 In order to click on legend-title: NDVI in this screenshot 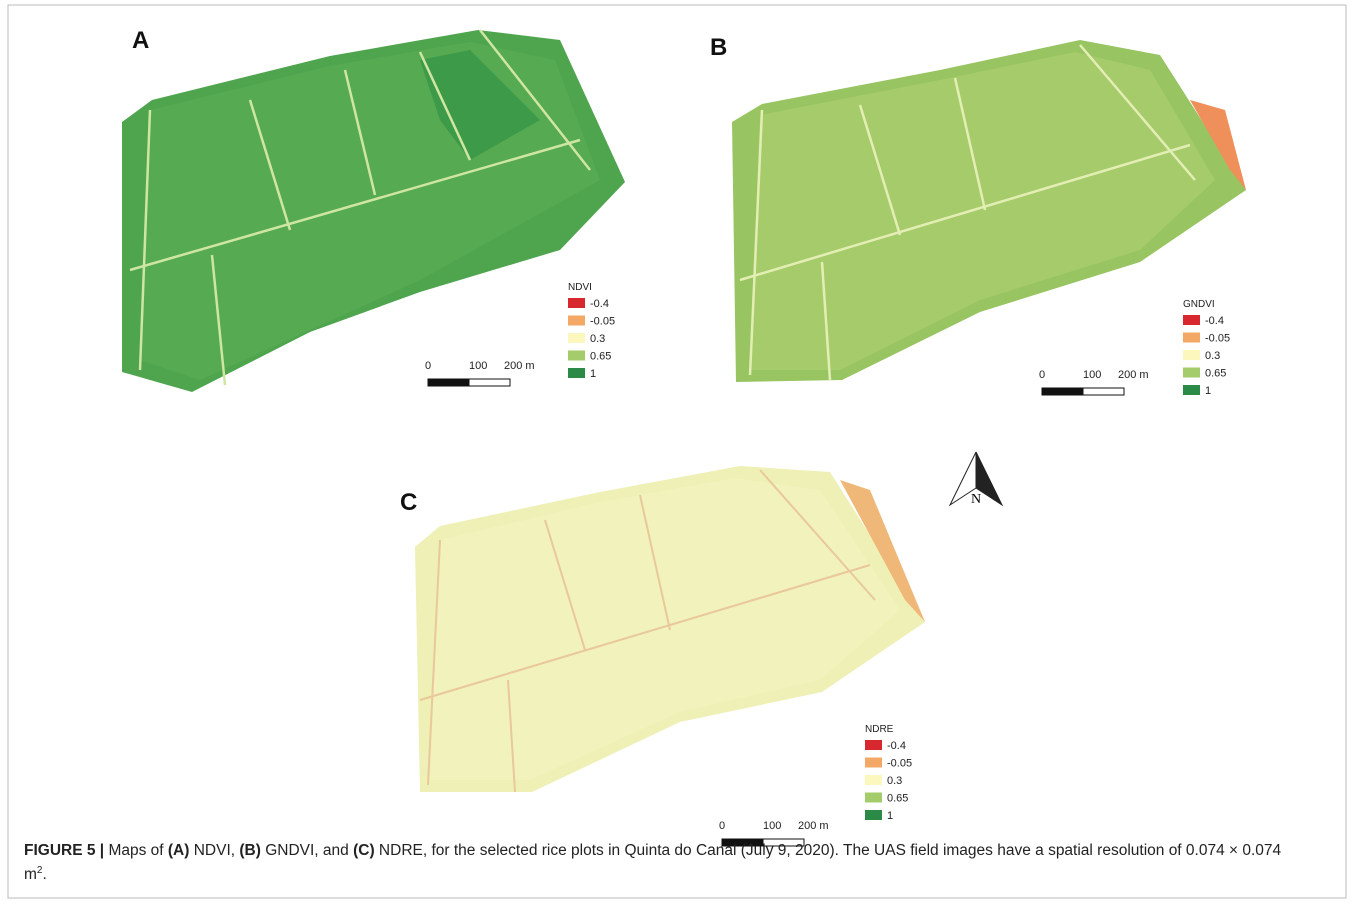, I will do `click(580, 287)`.